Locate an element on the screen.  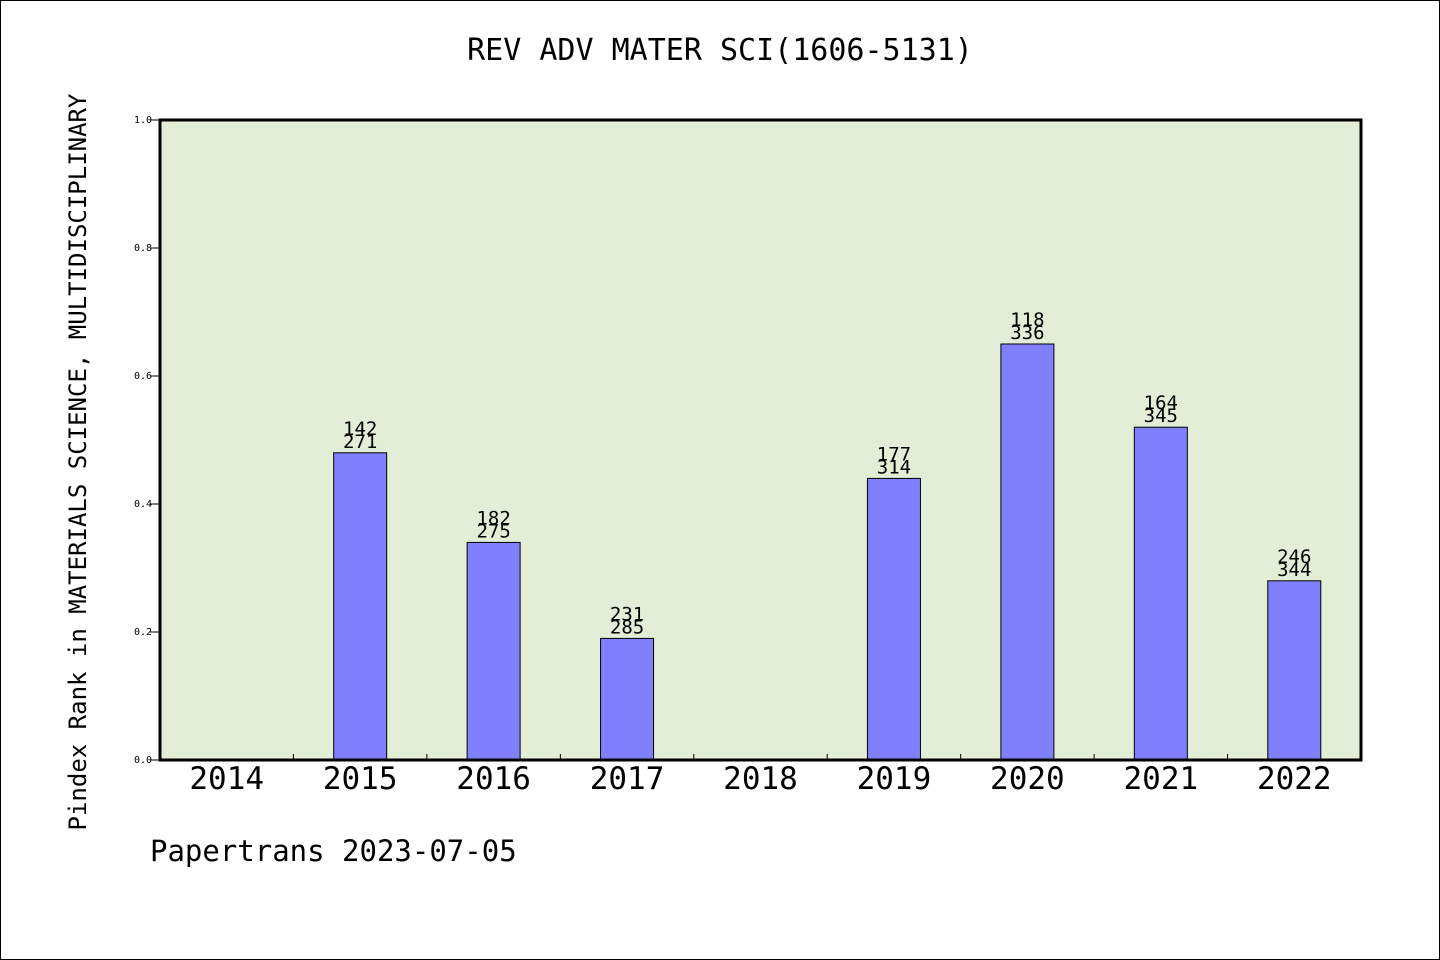
y-ticks-group: 0.0 0.2 0.4 0.6 0.8 1.0 is located at coordinates (147, 440).